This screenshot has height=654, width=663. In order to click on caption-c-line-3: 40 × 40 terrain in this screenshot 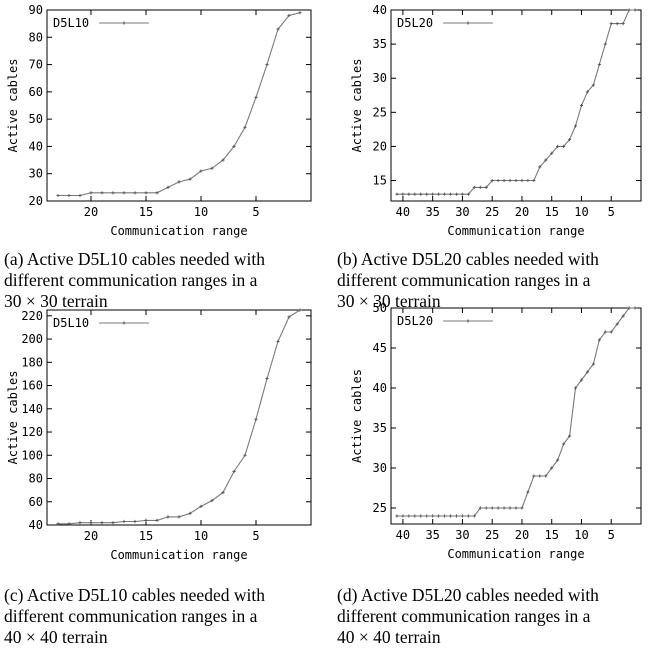, I will do `click(56, 637)`.